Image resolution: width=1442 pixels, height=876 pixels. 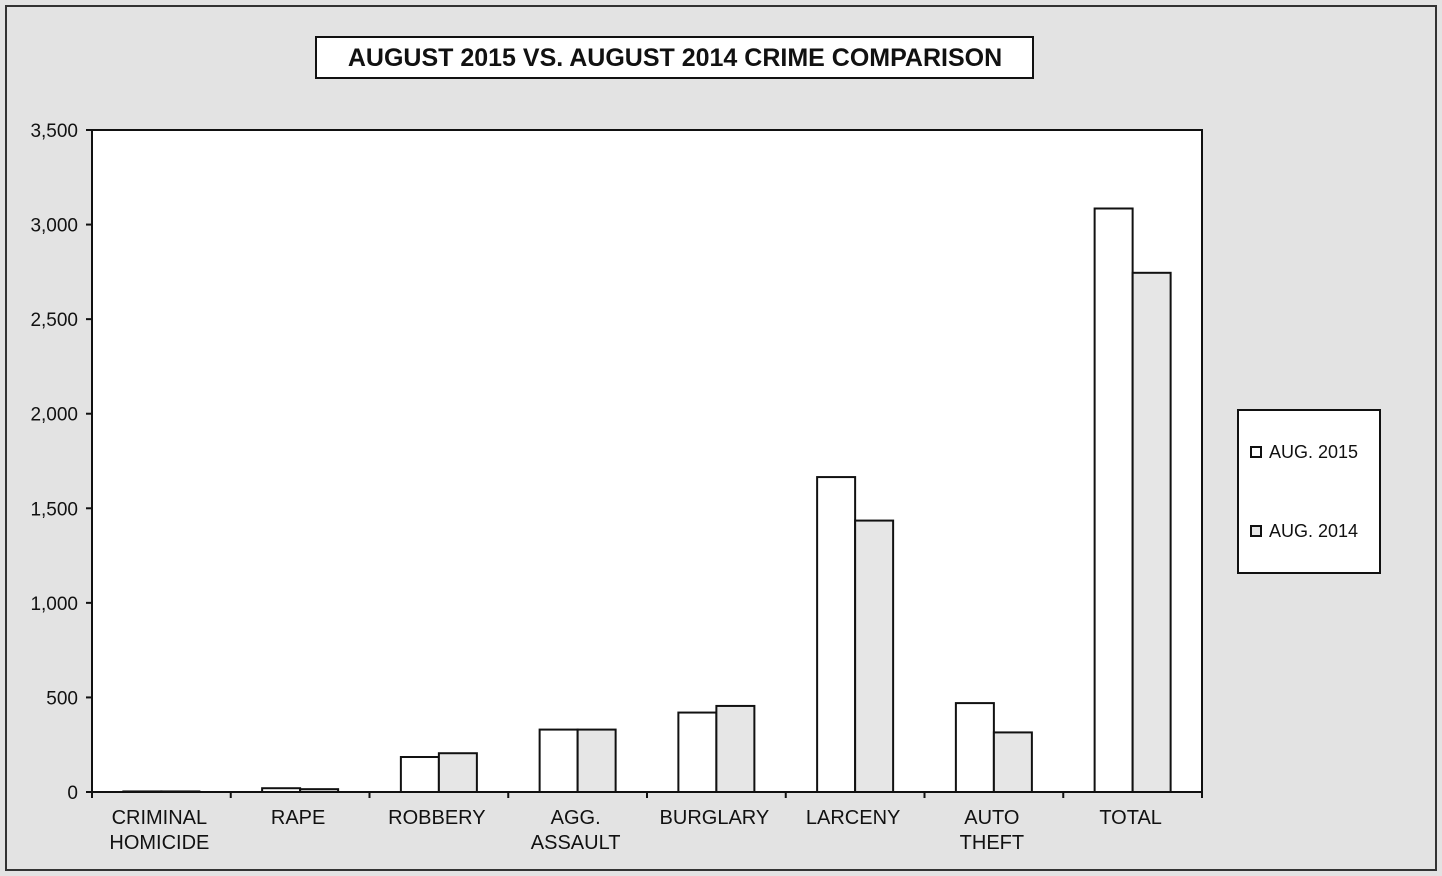 What do you see at coordinates (715, 818) in the screenshot?
I see `x-category-label: BURGLARY` at bounding box center [715, 818].